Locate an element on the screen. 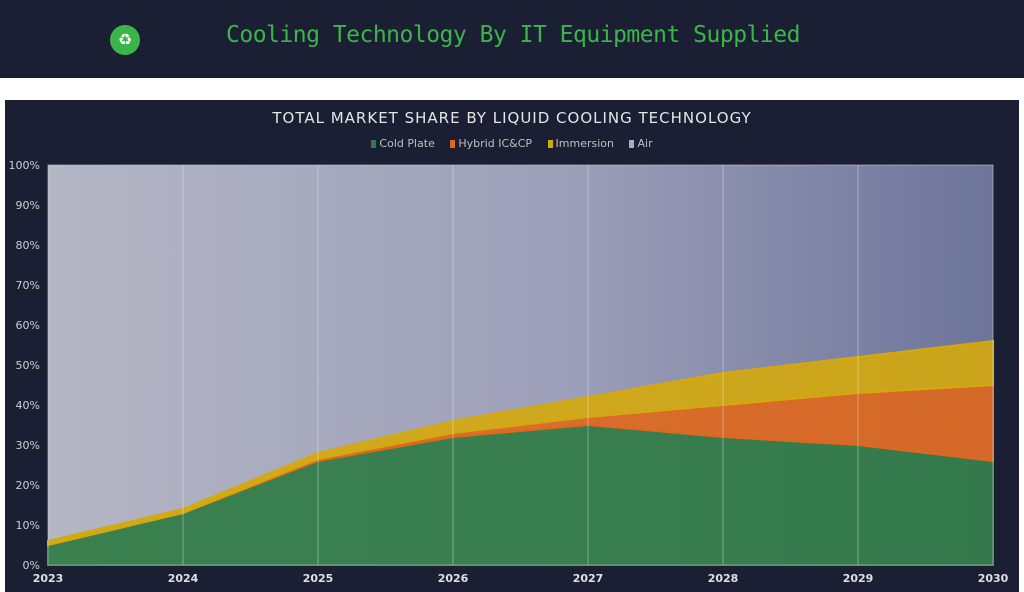  recycle-hands-icon: ♻ is located at coordinates (125, 40).